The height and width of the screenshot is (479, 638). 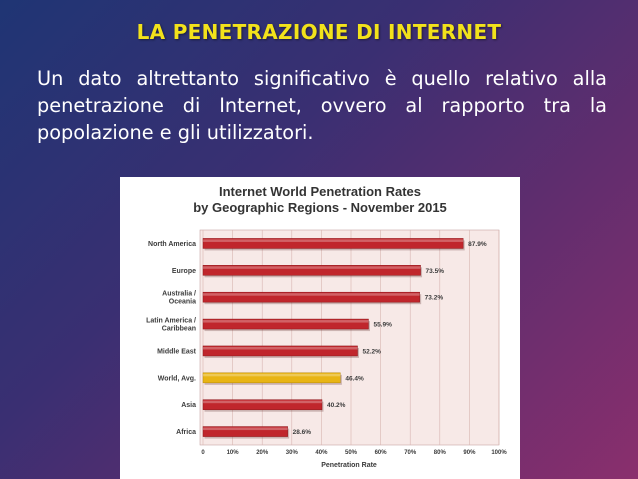 I want to click on category-label: Australia / Oceania, so click(x=179, y=298).